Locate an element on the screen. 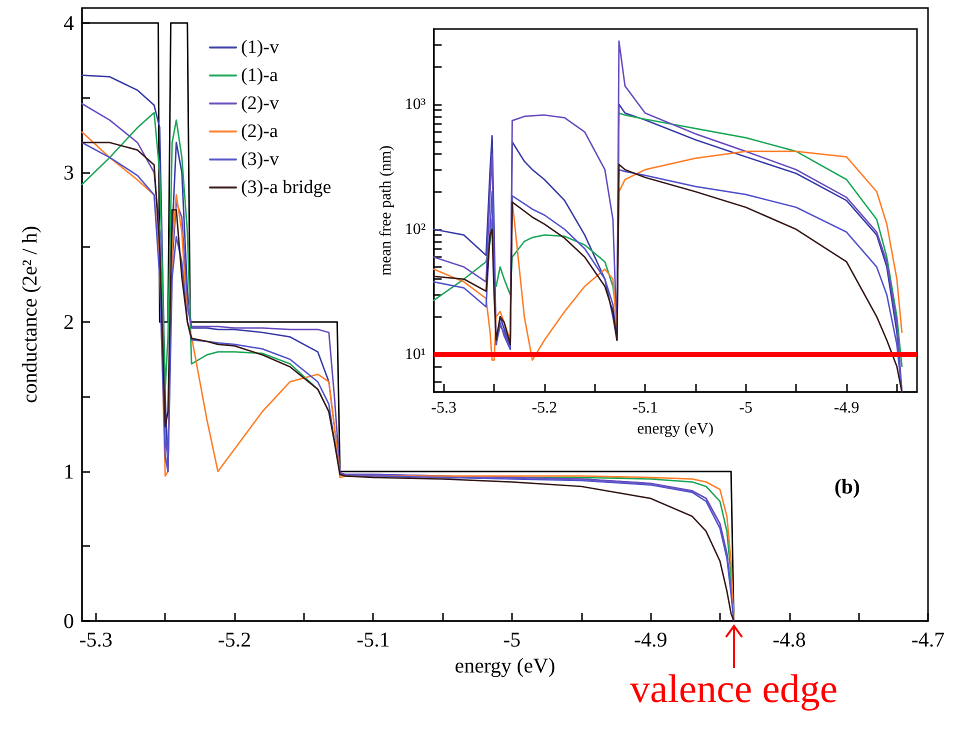 This screenshot has height=731, width=978. y-tick-label: 3 is located at coordinates (69, 172).